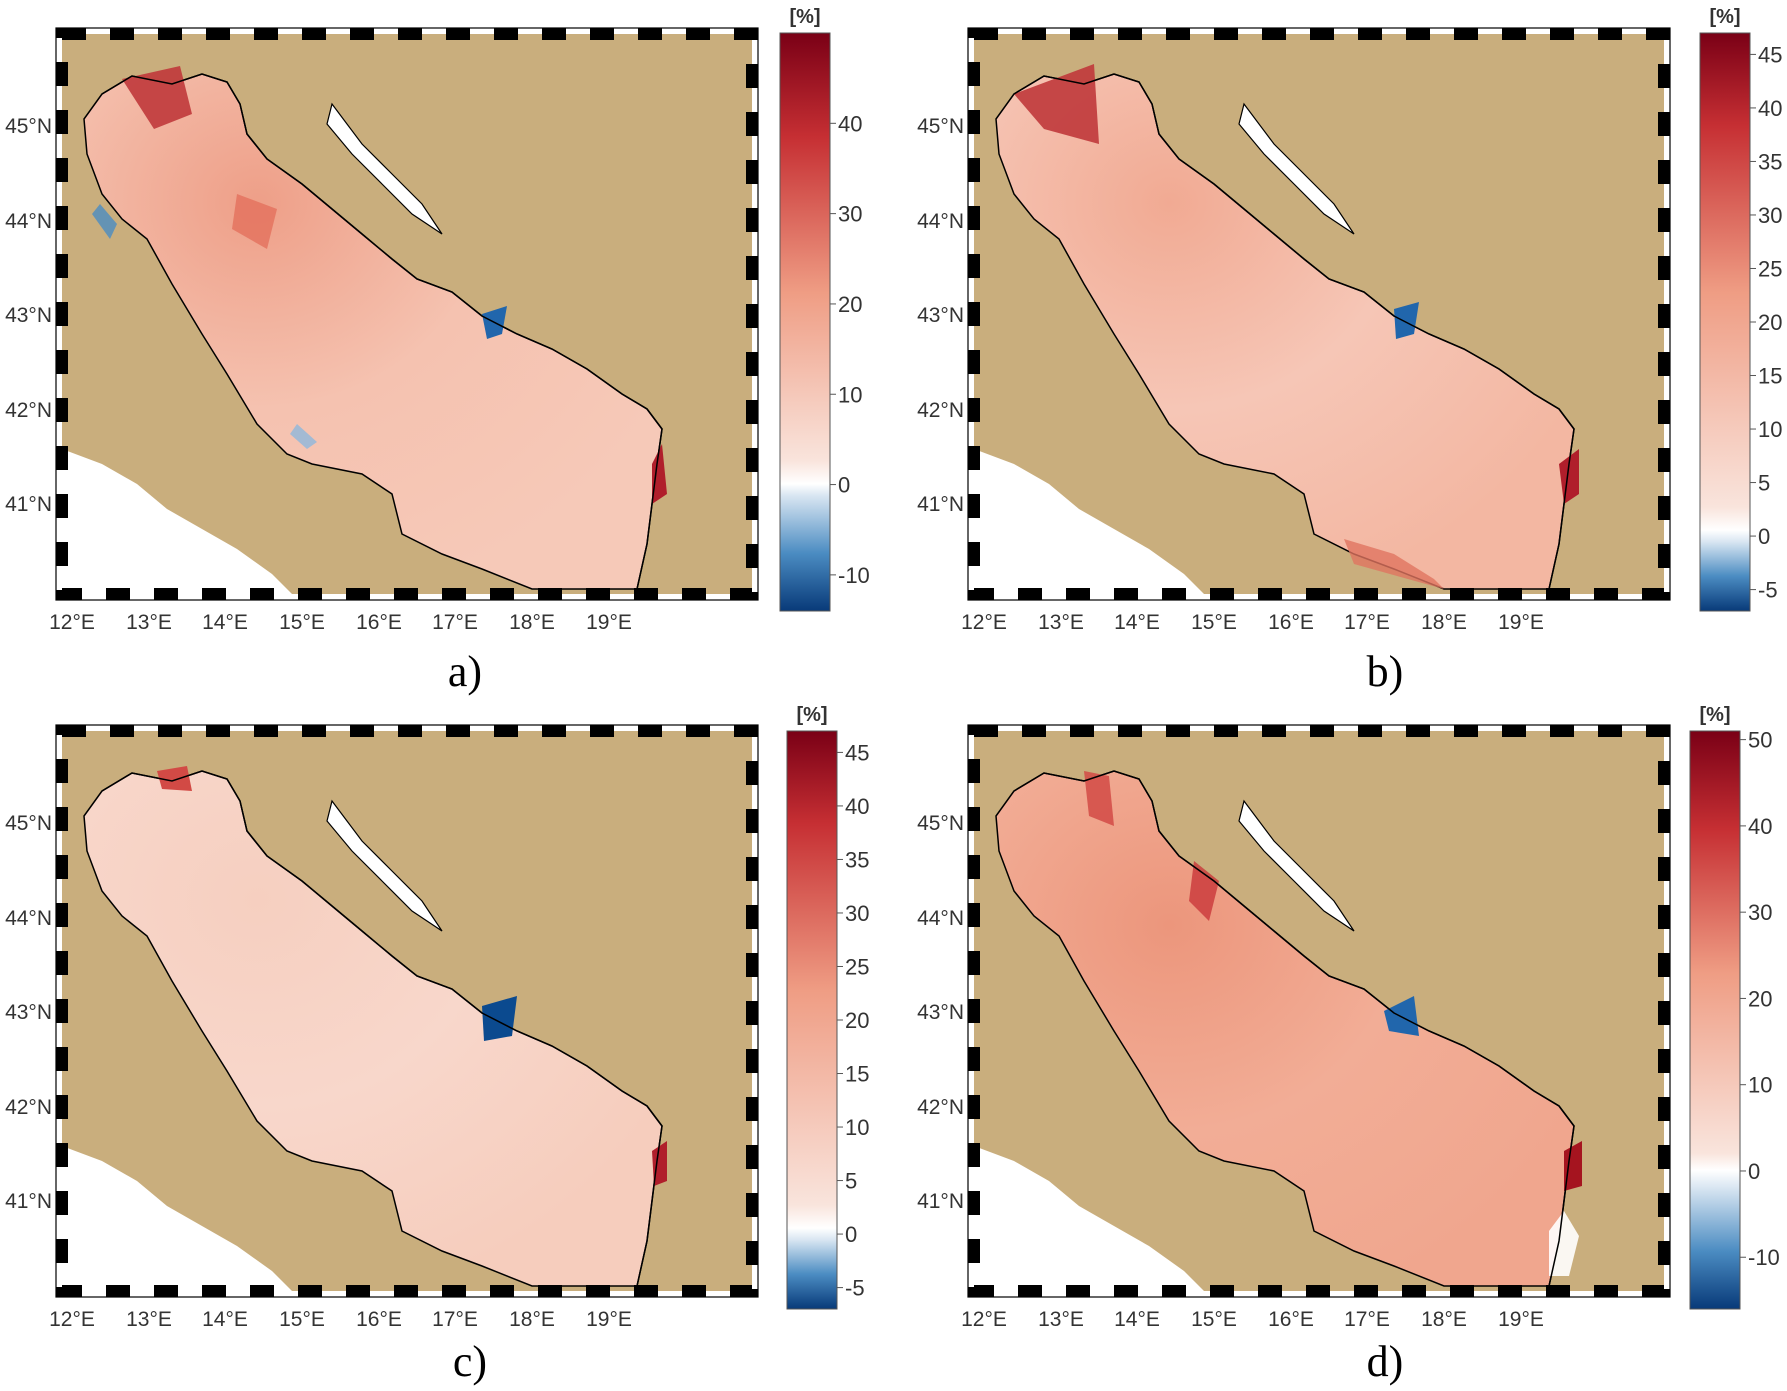 The height and width of the screenshot is (1391, 1787). I want to click on colorbar-ticks: 40 30 20 10 0 -10, so click(850, 349).